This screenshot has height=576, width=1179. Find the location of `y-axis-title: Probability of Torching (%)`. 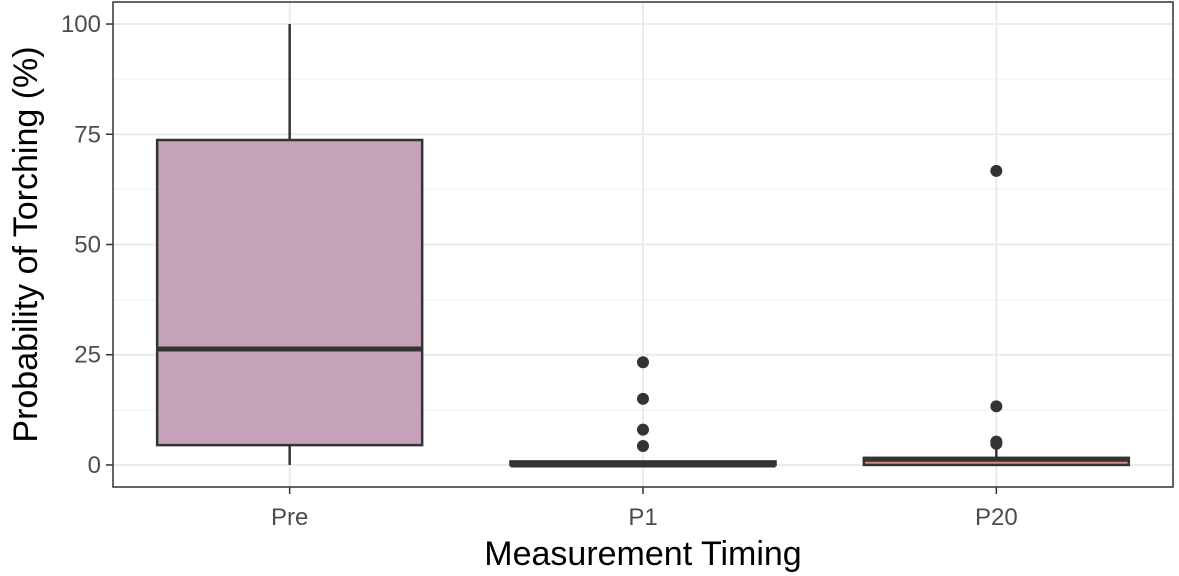

y-axis-title: Probability of Torching (%) is located at coordinates (26, 244).